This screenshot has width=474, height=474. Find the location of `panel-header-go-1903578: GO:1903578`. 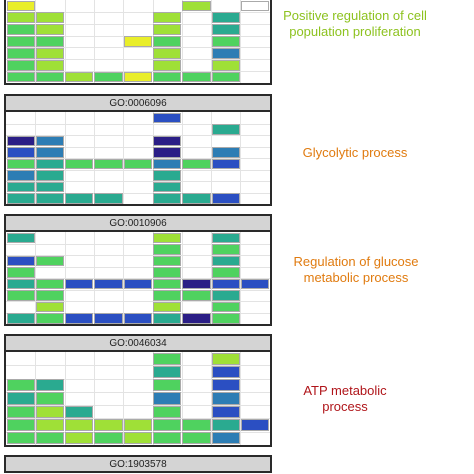

panel-header-go-1903578: GO:1903578 is located at coordinates (138, 464).